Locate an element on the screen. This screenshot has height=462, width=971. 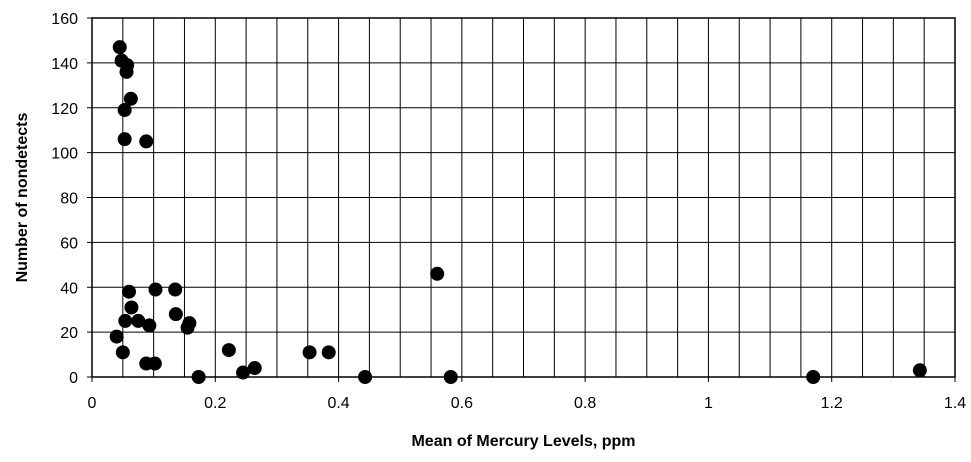
y-tick-label: 40 is located at coordinates (69, 288).